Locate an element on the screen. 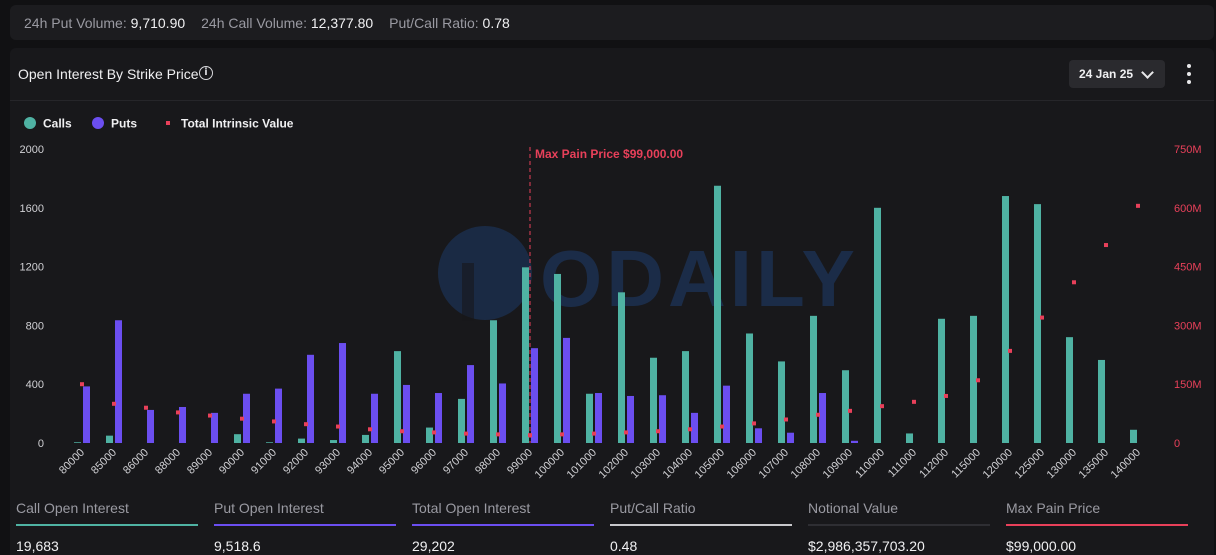 The height and width of the screenshot is (555, 1216). y2-tick-label: 600M is located at coordinates (1188, 209).